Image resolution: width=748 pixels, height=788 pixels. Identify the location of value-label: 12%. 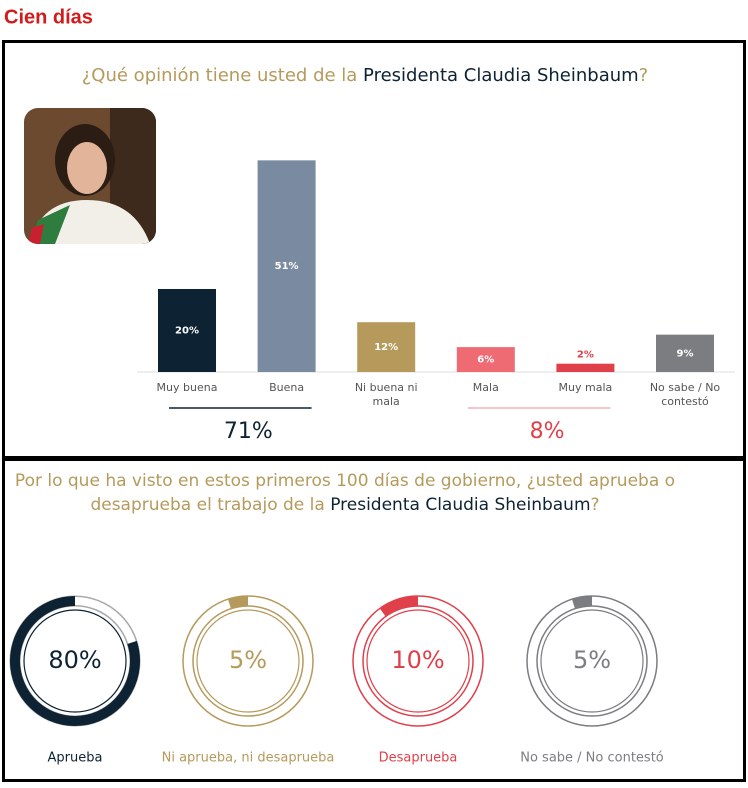
(386, 347).